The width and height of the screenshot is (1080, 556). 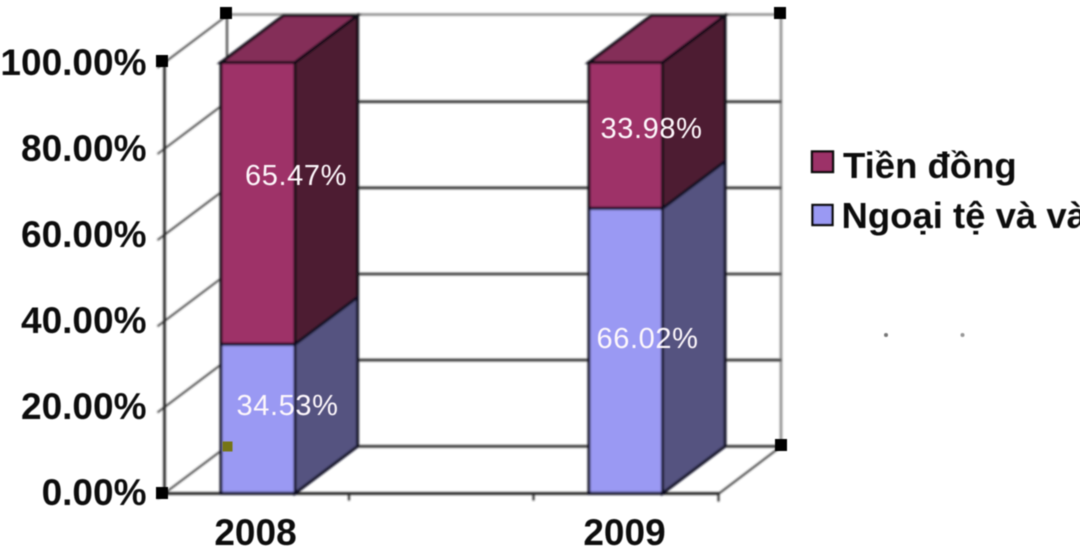 What do you see at coordinates (84, 234) in the screenshot?
I see `svg-text: 60.00%` at bounding box center [84, 234].